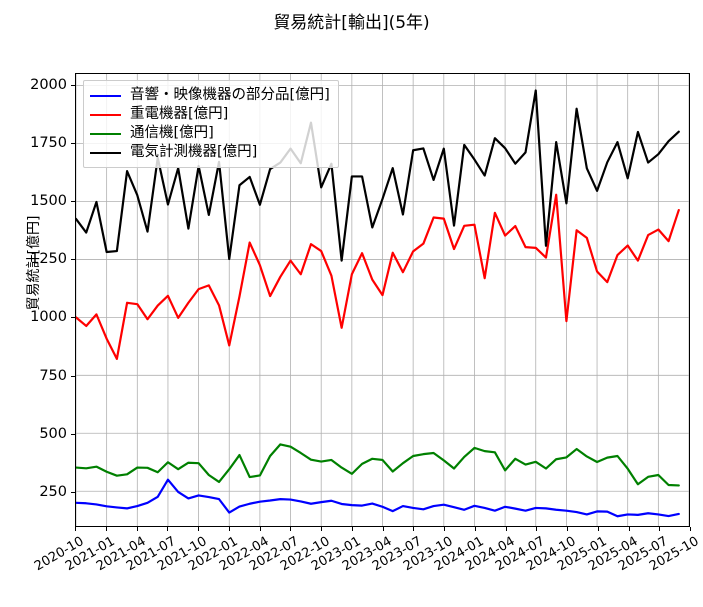 Image resolution: width=703 pixels, height=607 pixels. What do you see at coordinates (351, 23) in the screenshot?
I see `page-title: 貿易統計[輸出](5年)` at bounding box center [351, 23].